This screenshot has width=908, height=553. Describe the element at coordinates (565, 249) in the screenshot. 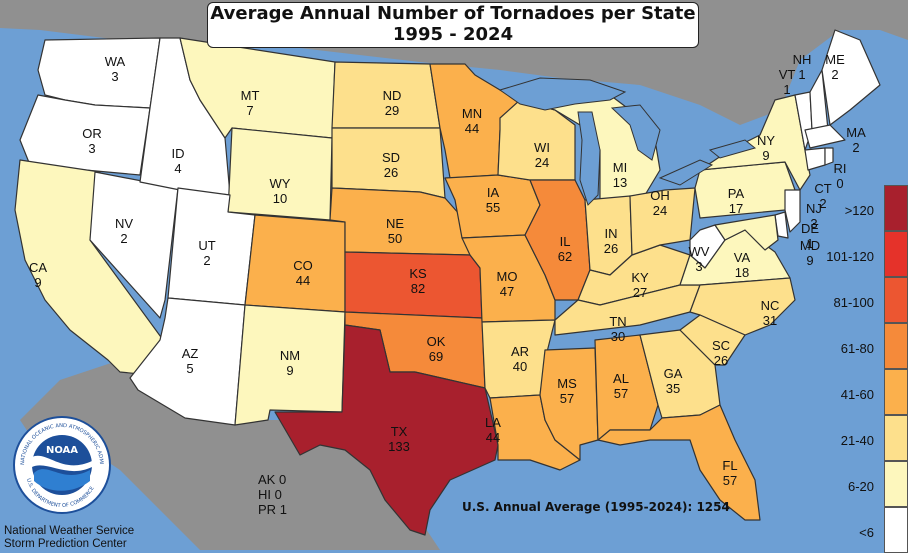

I see `state-label-IL: IL 62` at that location.